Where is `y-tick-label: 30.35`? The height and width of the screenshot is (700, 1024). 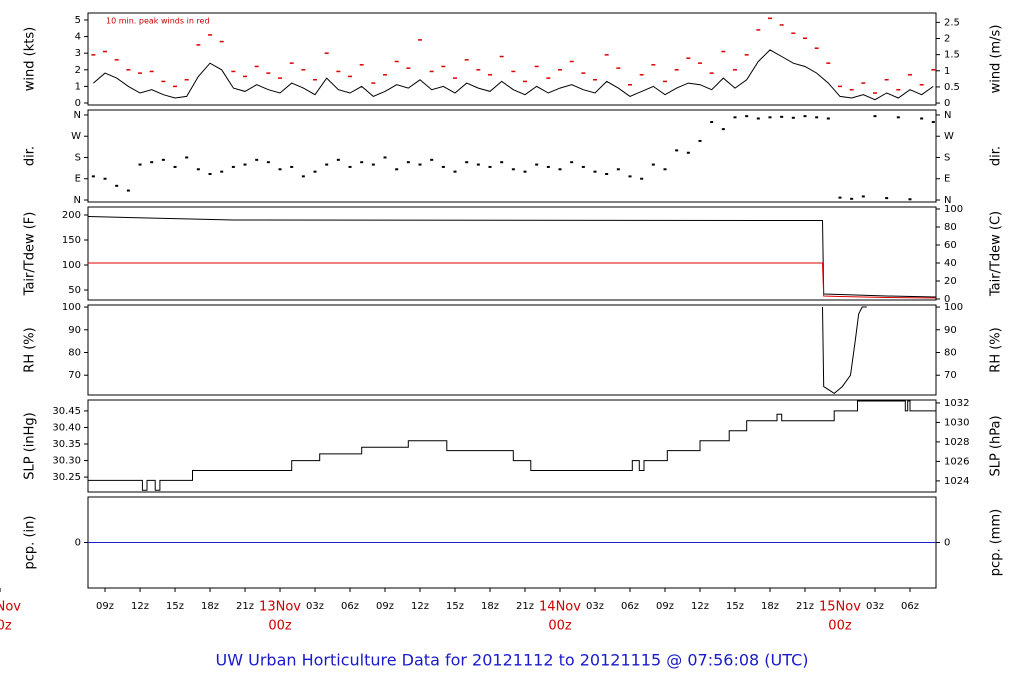
y-tick-label: 30.35 is located at coordinates (66, 444).